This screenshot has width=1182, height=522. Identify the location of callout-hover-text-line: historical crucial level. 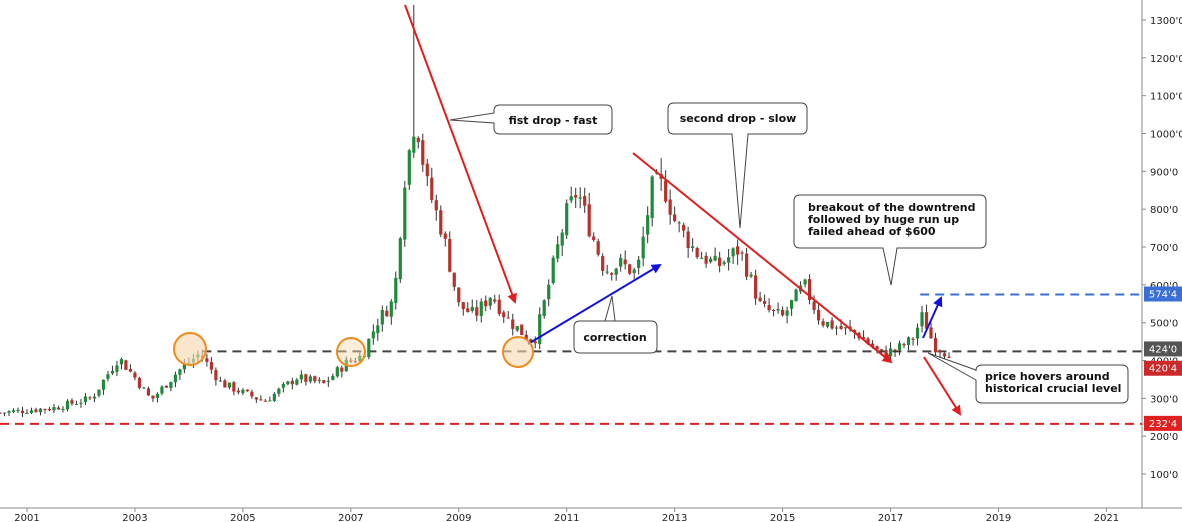
(1053, 388).